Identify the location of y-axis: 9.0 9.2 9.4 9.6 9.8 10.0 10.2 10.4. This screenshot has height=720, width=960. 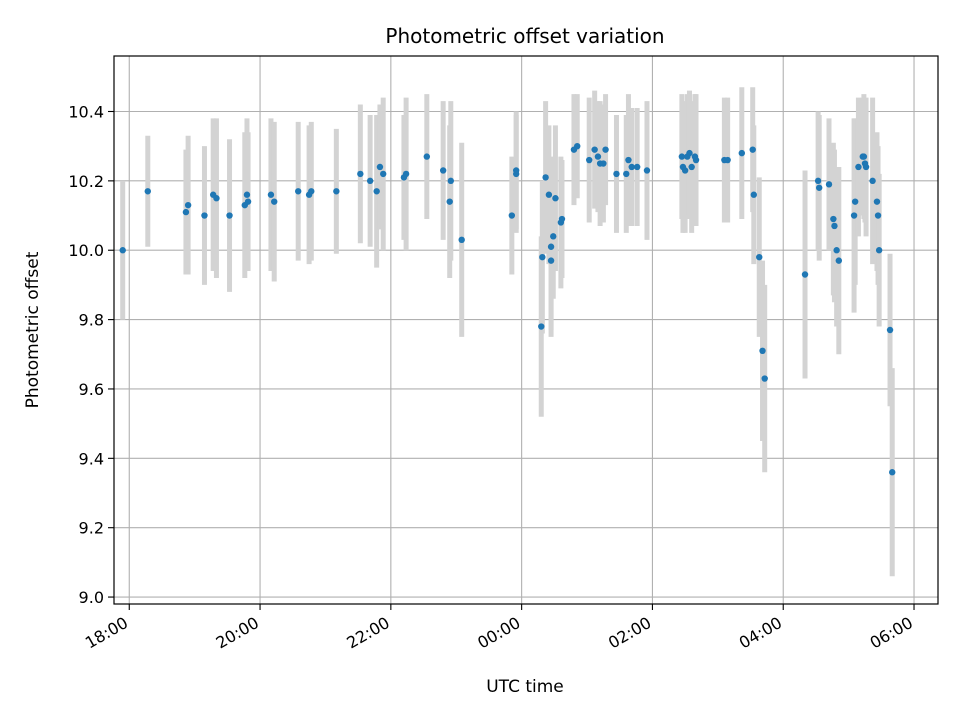
(91, 354).